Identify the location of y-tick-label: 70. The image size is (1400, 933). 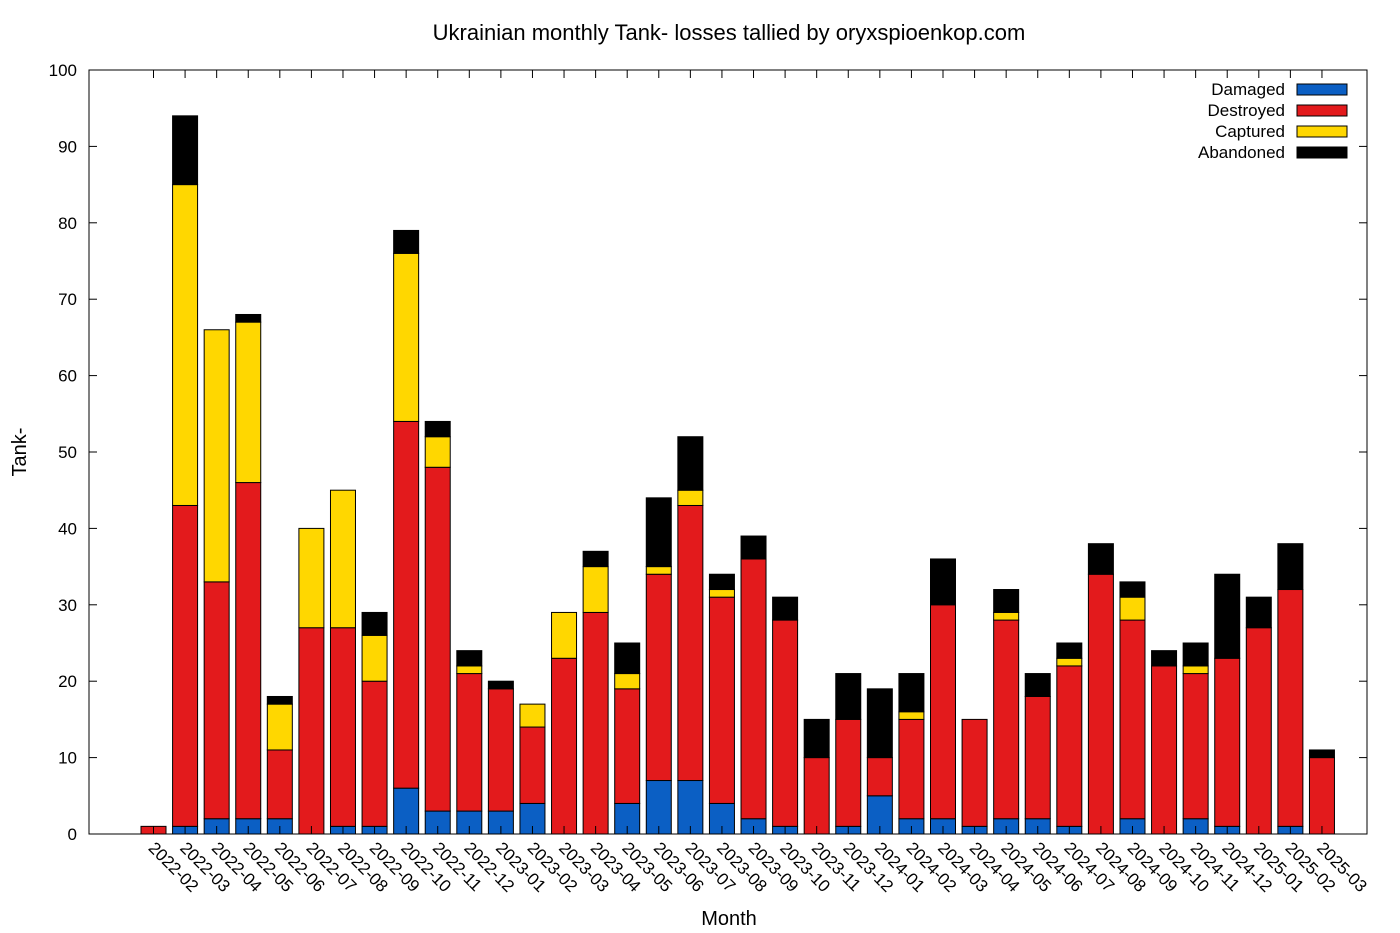
(67, 299).